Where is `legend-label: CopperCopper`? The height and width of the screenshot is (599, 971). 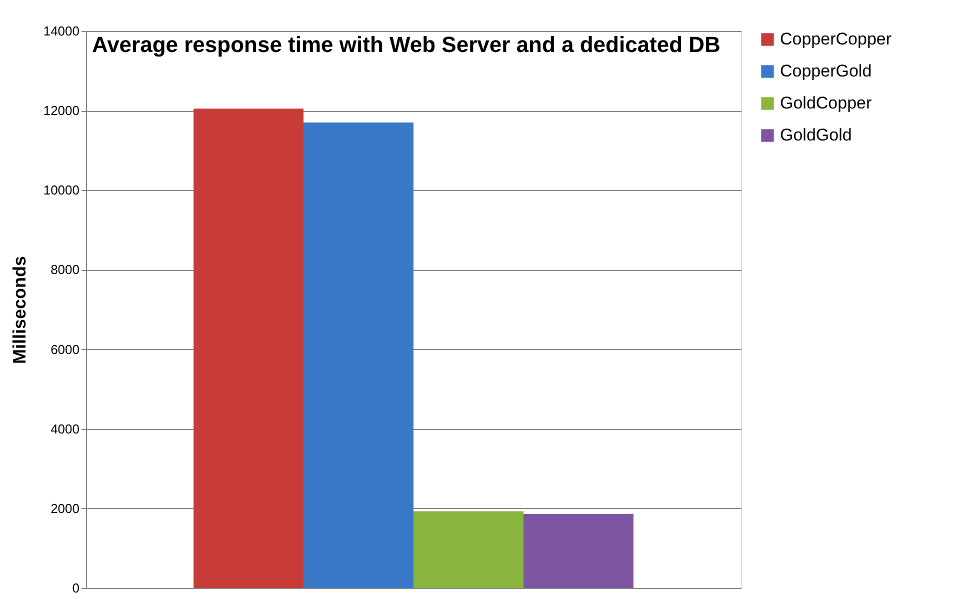 legend-label: CopperCopper is located at coordinates (836, 39).